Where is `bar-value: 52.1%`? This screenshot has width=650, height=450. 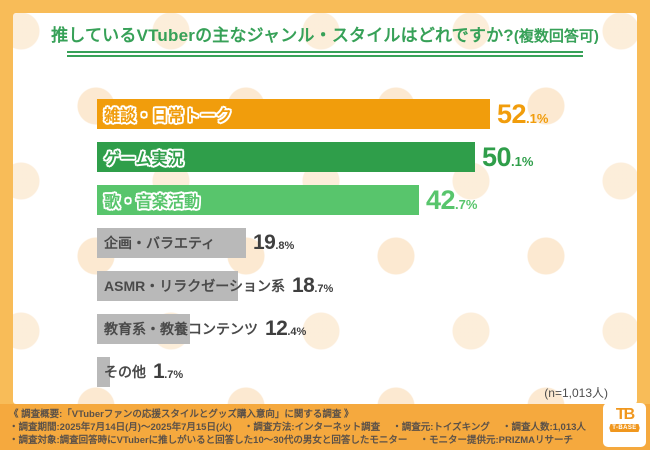 bar-value: 52.1% is located at coordinates (522, 114).